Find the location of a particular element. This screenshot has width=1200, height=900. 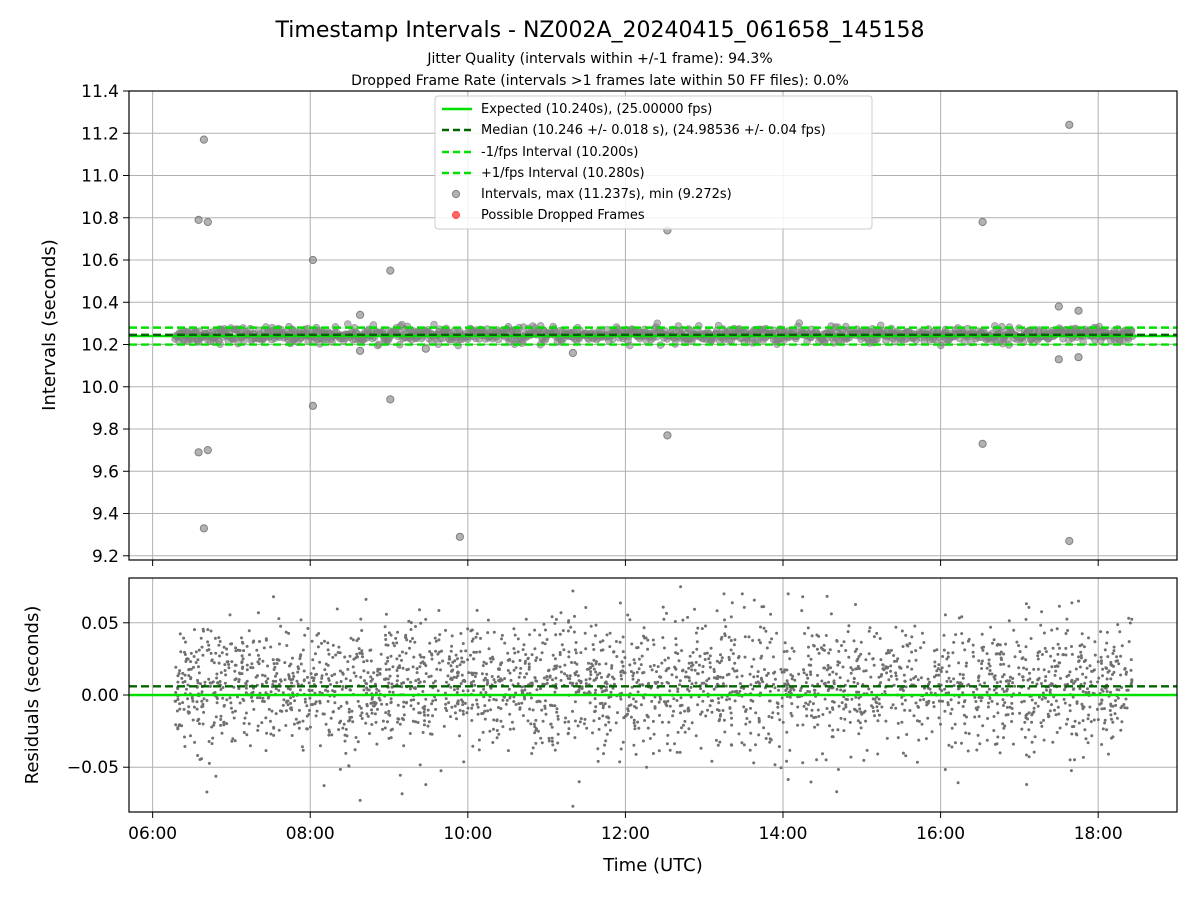

legend-dropped-marker is located at coordinates (456, 215).